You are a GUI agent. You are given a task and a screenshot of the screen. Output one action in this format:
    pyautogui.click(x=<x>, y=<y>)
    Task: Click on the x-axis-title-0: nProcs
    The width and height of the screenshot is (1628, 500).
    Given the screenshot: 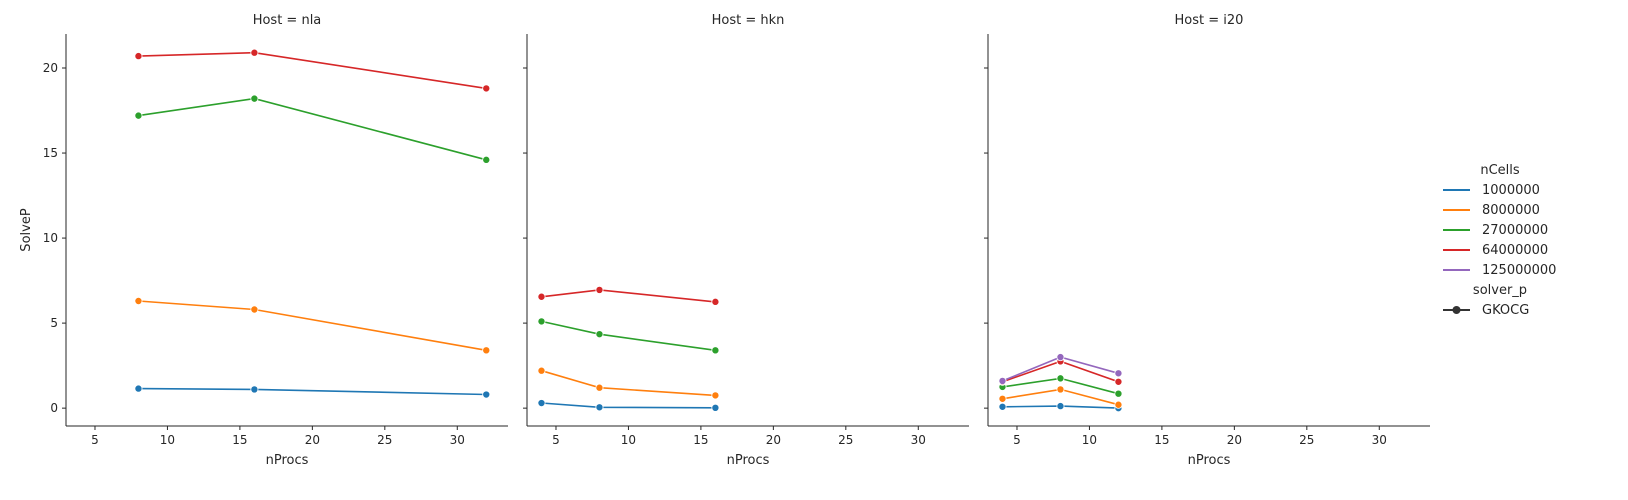 What is the action you would take?
    pyautogui.click(x=287, y=460)
    